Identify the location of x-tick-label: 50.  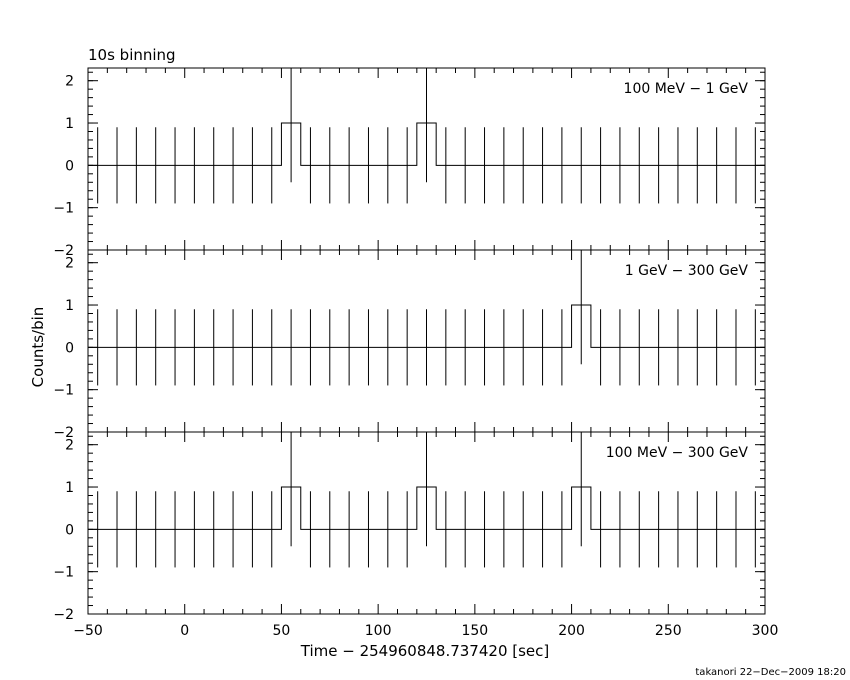
(282, 631).